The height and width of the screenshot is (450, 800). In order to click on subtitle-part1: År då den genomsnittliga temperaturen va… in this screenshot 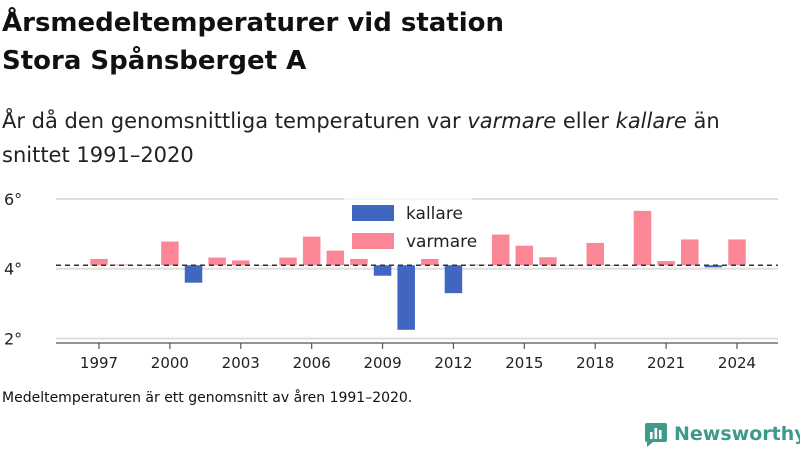, I will do `click(235, 121)`.